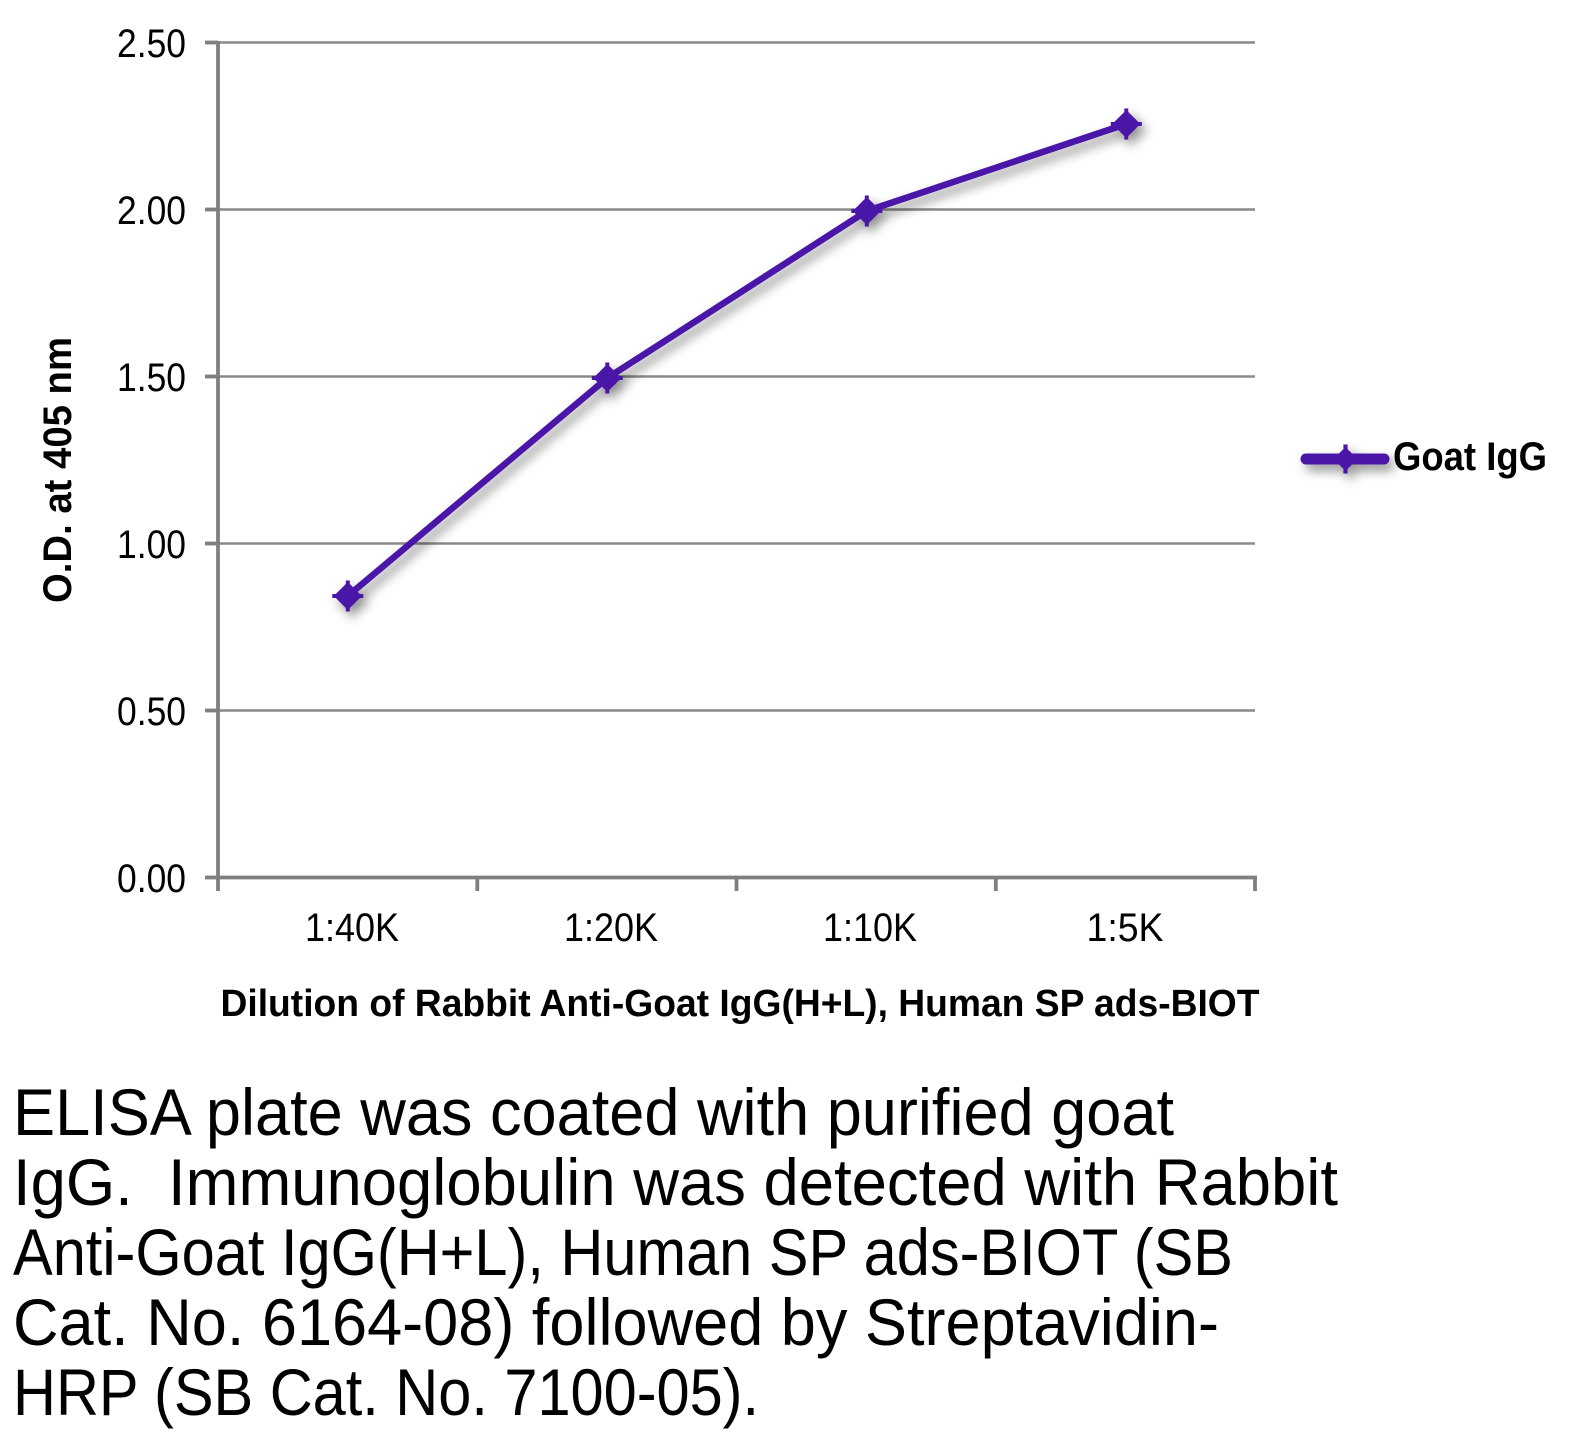 Image resolution: width=1586 pixels, height=1437 pixels. What do you see at coordinates (151, 712) in the screenshot?
I see `svg-text: 0.50` at bounding box center [151, 712].